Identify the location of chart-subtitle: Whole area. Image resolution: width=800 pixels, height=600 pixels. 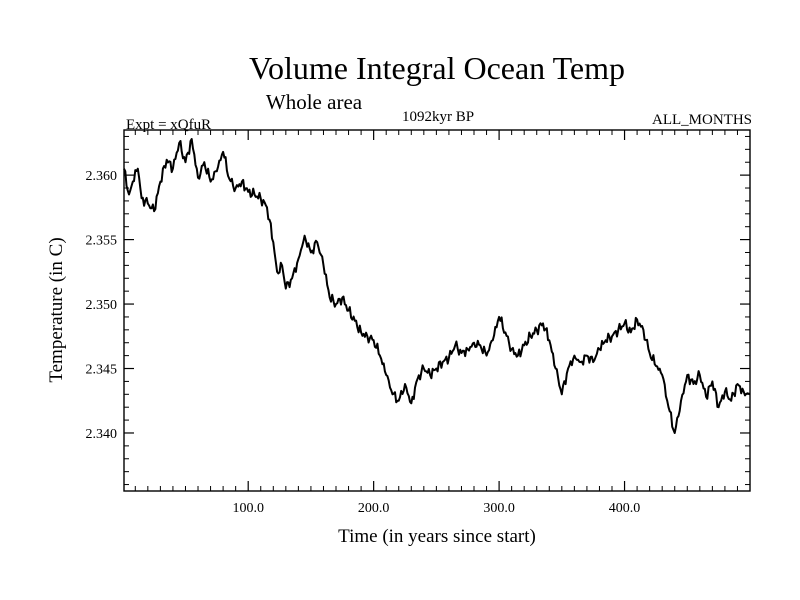
(314, 102).